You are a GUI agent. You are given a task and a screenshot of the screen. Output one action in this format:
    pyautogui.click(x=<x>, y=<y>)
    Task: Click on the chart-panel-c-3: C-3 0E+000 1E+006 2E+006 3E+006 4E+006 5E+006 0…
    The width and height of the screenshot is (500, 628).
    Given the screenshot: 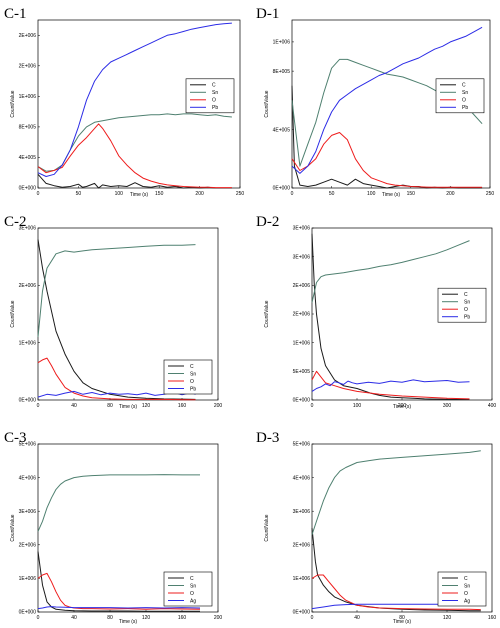 What is the action you would take?
    pyautogui.click(x=113, y=527)
    